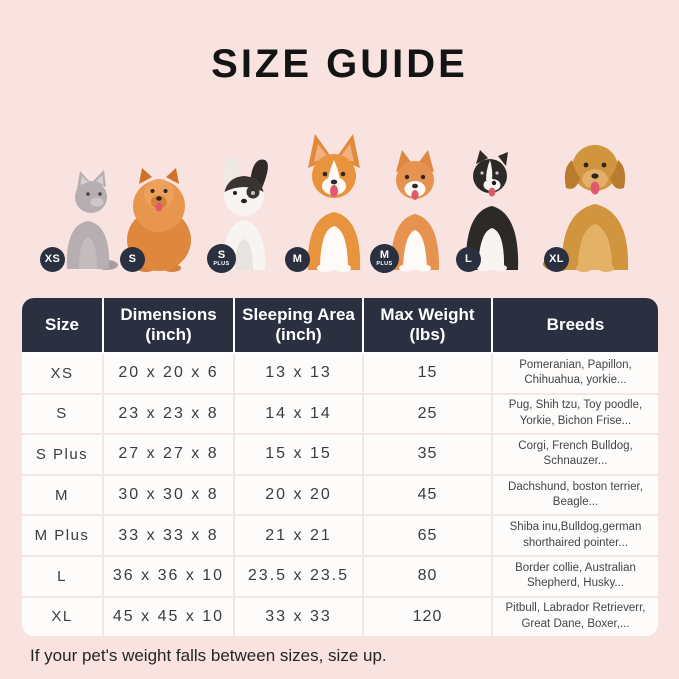 The height and width of the screenshot is (679, 679). I want to click on size-badge-m: M, so click(297, 259).